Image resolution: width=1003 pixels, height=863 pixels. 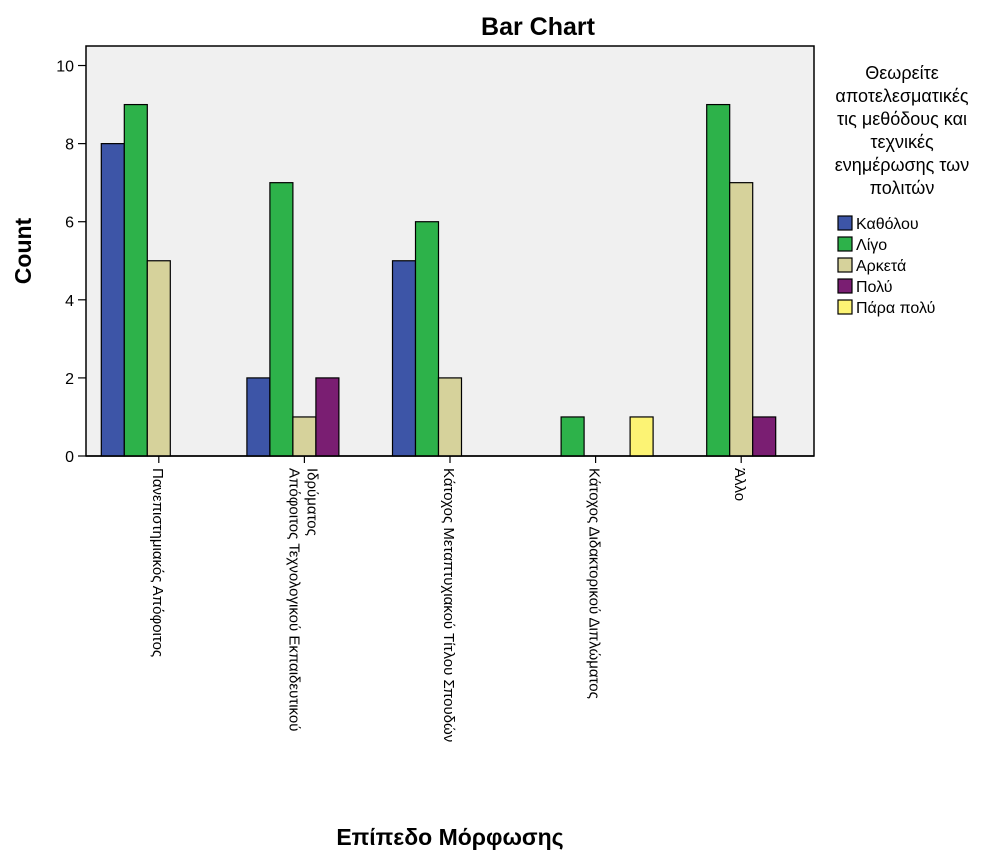 I want to click on y-tick-label: 0, so click(x=69, y=457).